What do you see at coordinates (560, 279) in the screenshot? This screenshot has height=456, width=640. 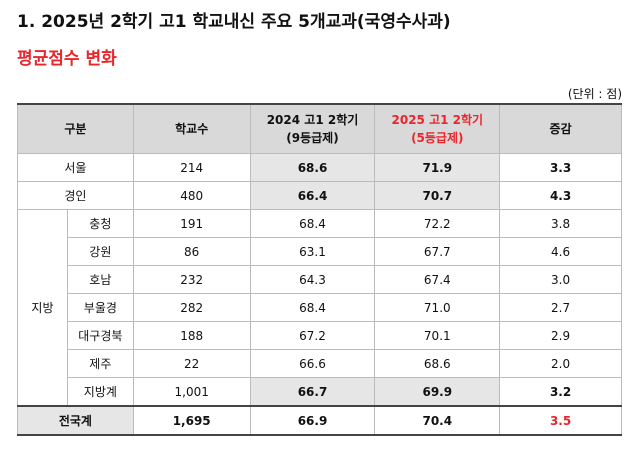 I see `cell: 3.0` at bounding box center [560, 279].